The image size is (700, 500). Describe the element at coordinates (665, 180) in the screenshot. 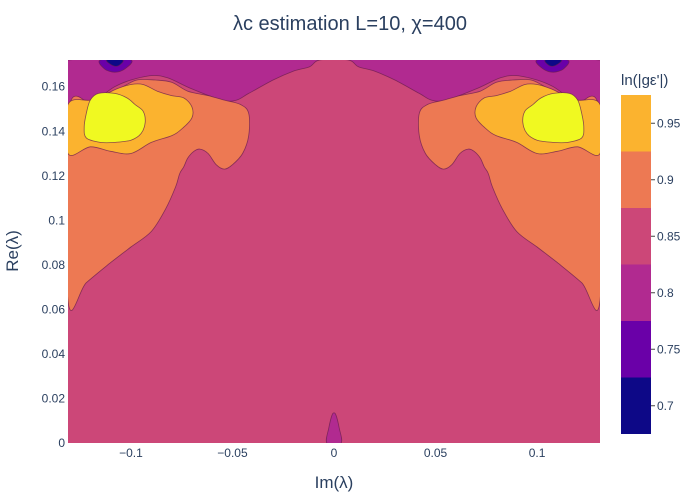

I see `colorbar-tick-label: 0.9` at that location.